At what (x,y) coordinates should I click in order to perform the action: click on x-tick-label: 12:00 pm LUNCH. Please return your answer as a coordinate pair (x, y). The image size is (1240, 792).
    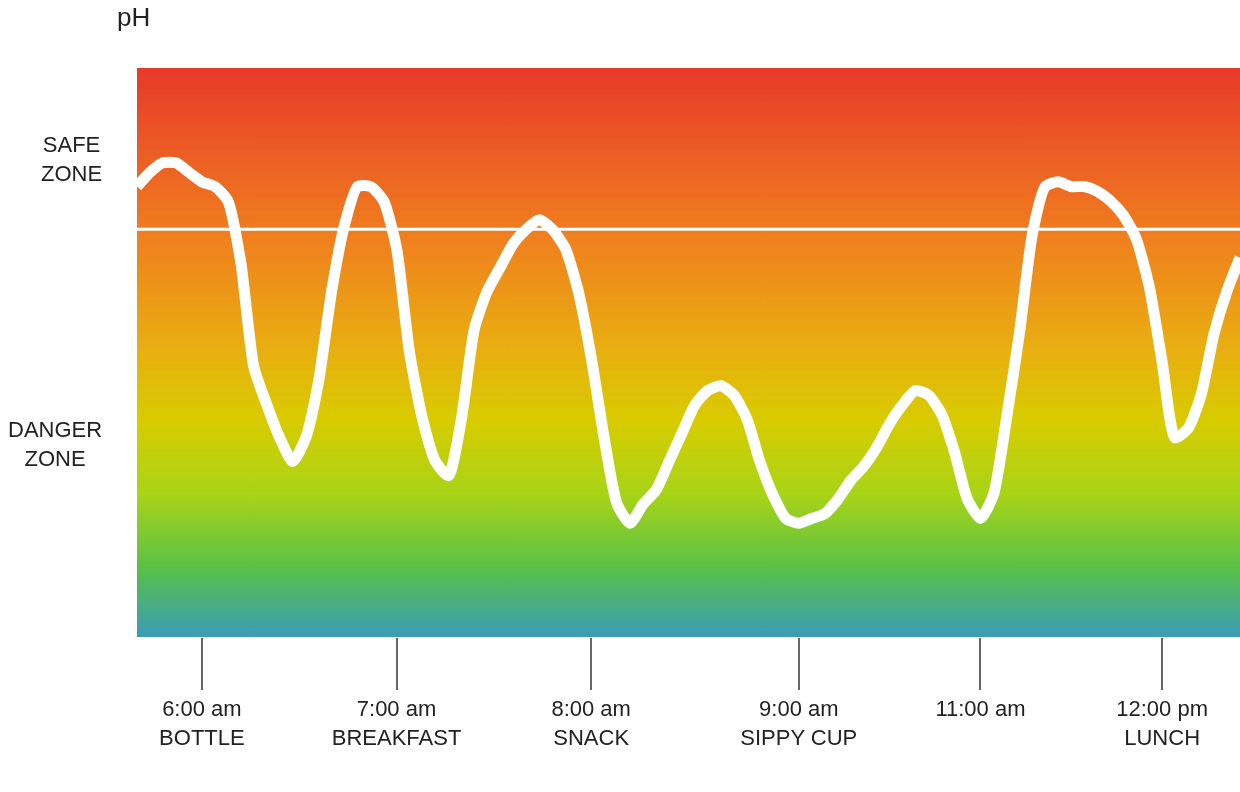
    Looking at the image, I should click on (1162, 723).